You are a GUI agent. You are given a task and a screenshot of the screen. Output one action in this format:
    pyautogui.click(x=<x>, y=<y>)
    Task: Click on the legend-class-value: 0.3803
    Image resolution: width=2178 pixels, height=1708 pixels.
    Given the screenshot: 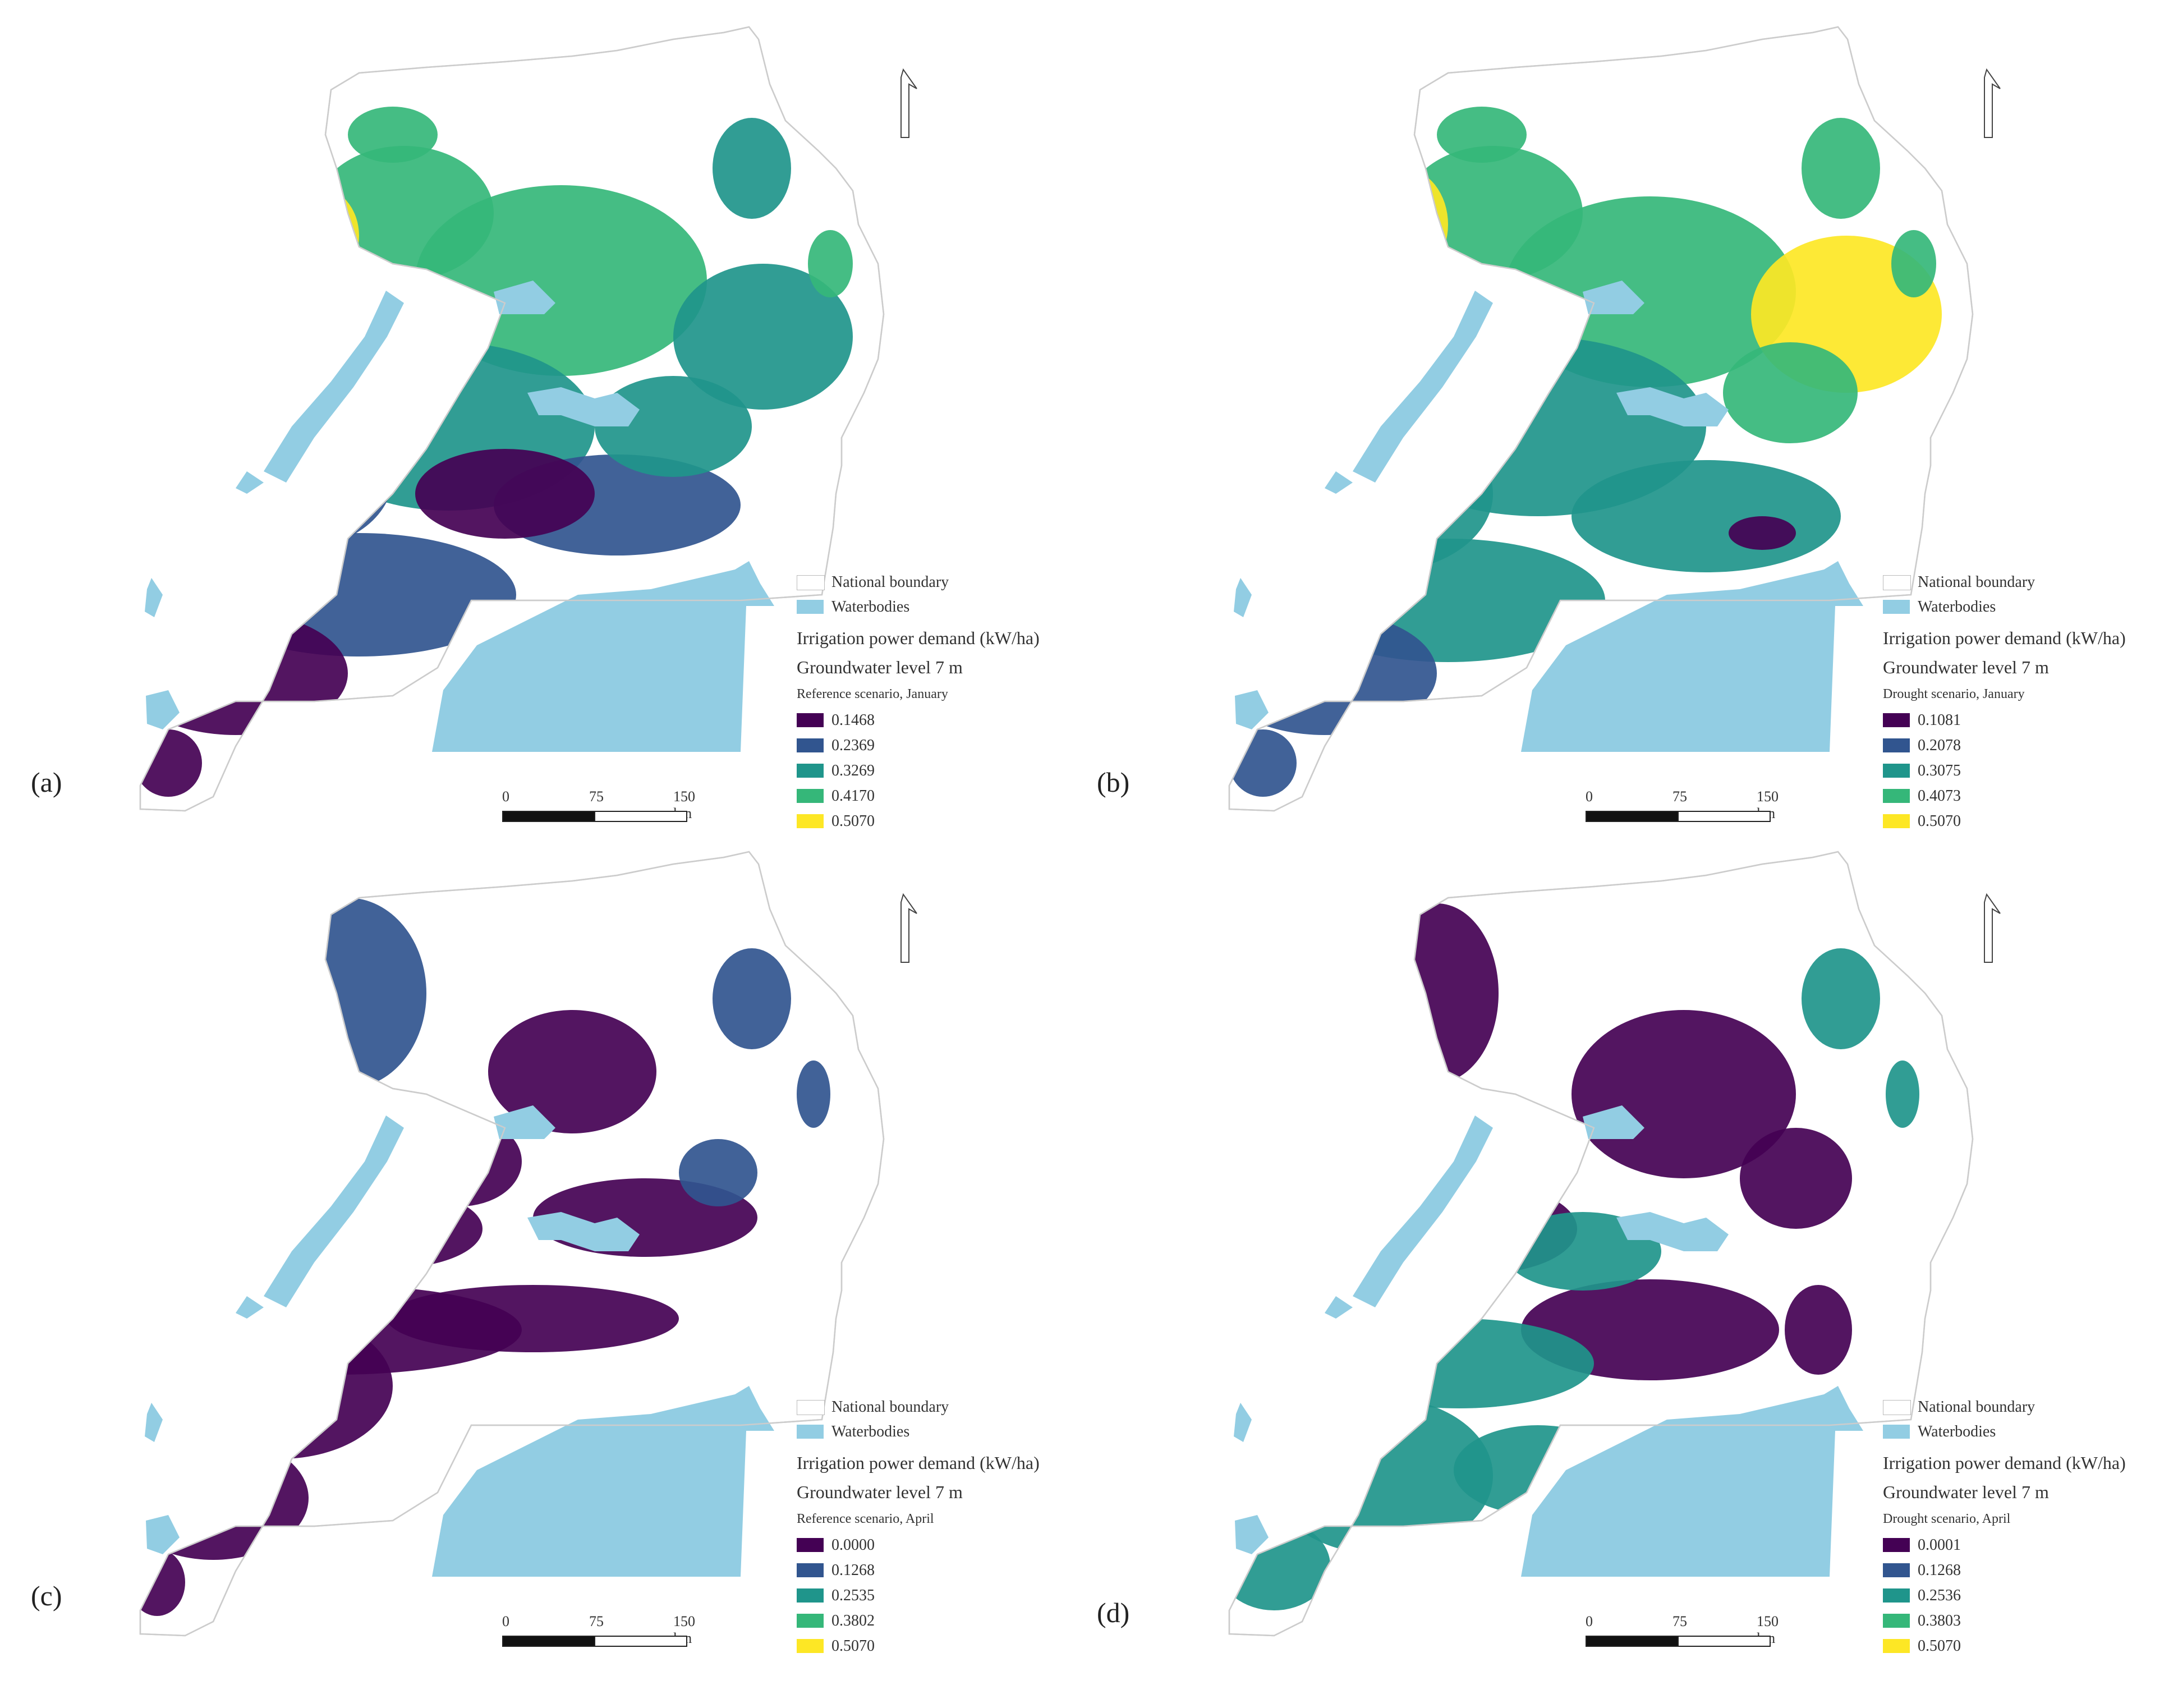 What is the action you would take?
    pyautogui.click(x=1939, y=1620)
    